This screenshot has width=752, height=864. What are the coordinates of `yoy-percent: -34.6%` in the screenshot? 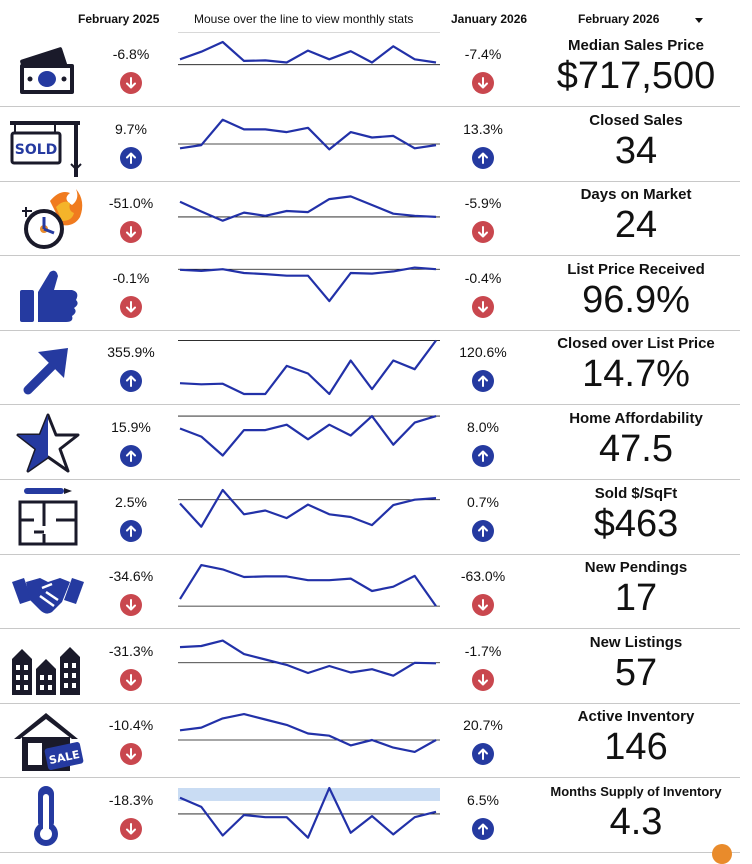 It's located at (131, 576).